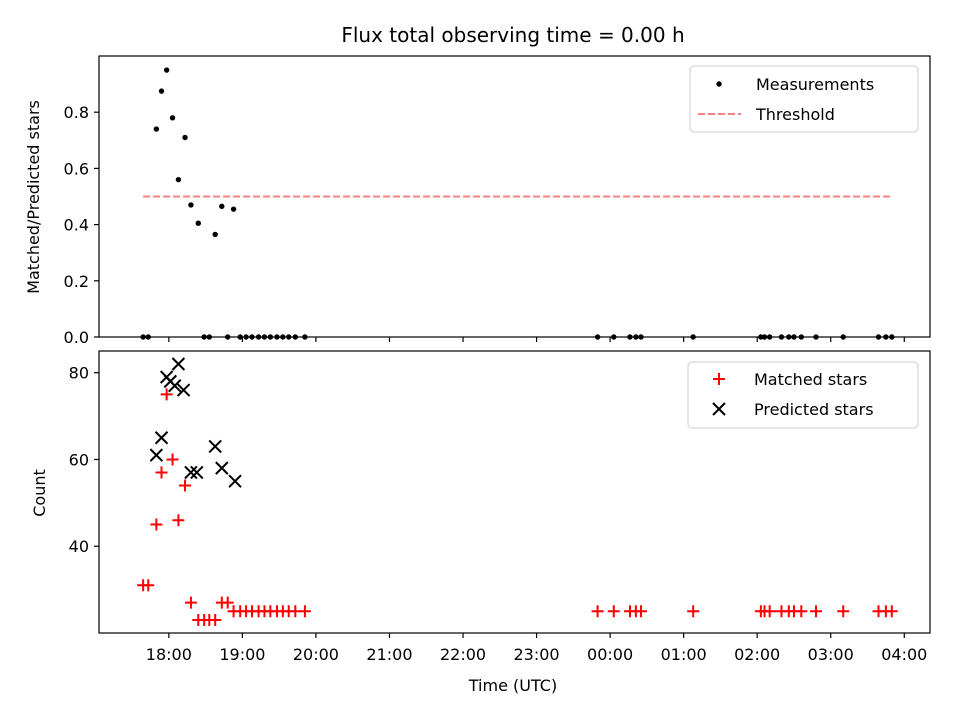 The image size is (960, 720). I want to click on x-tick-label: 20:00, so click(316, 654).